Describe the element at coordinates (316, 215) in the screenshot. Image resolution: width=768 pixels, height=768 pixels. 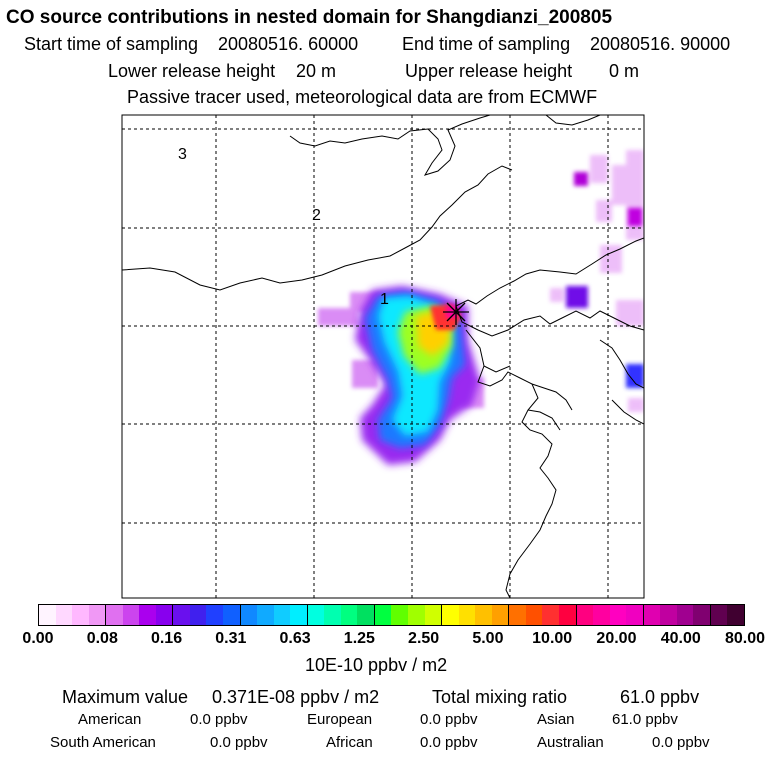
I see `map-label-2: 2` at that location.